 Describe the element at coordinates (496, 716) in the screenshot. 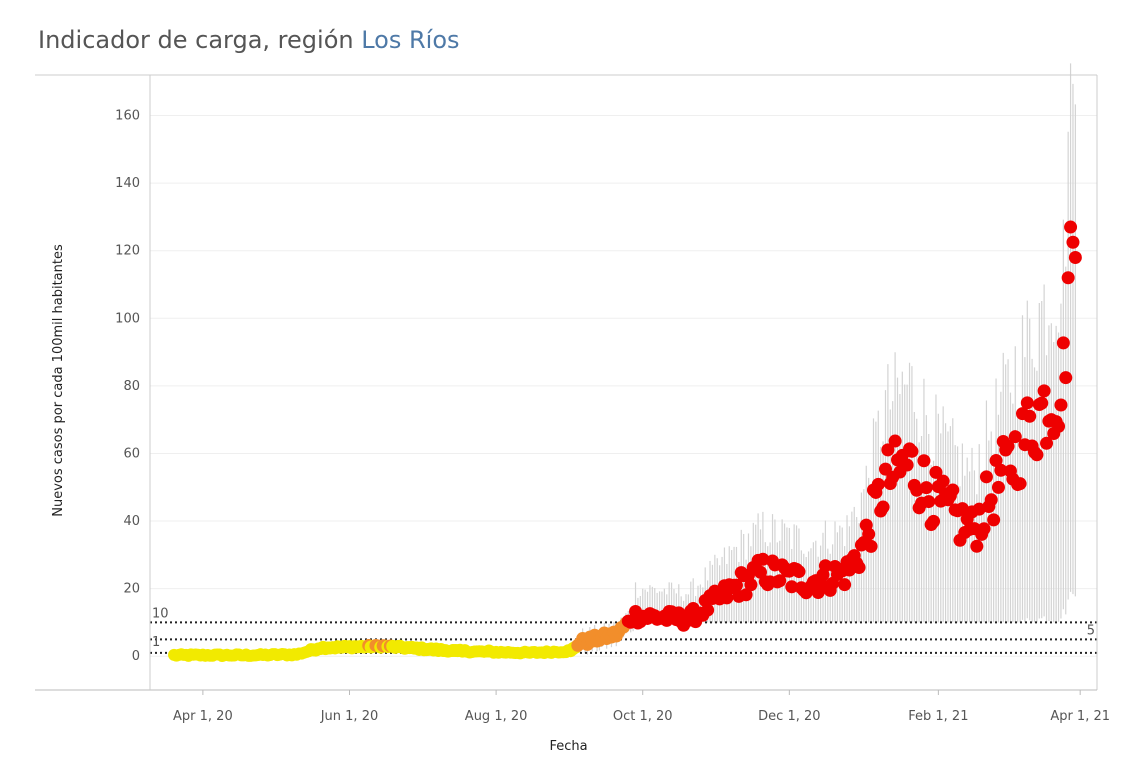

I see `x-tick-label: Aug 1, 20` at that location.